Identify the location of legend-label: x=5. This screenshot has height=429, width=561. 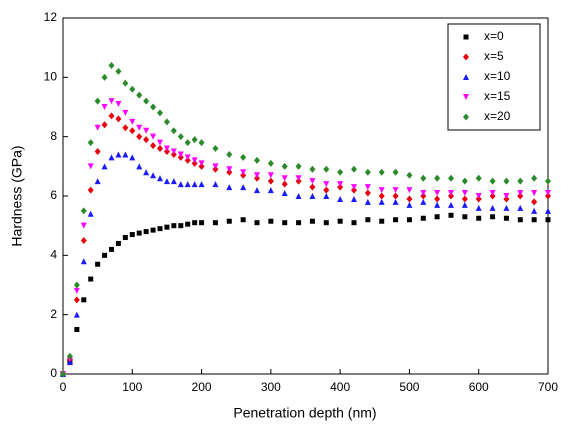
(494, 56).